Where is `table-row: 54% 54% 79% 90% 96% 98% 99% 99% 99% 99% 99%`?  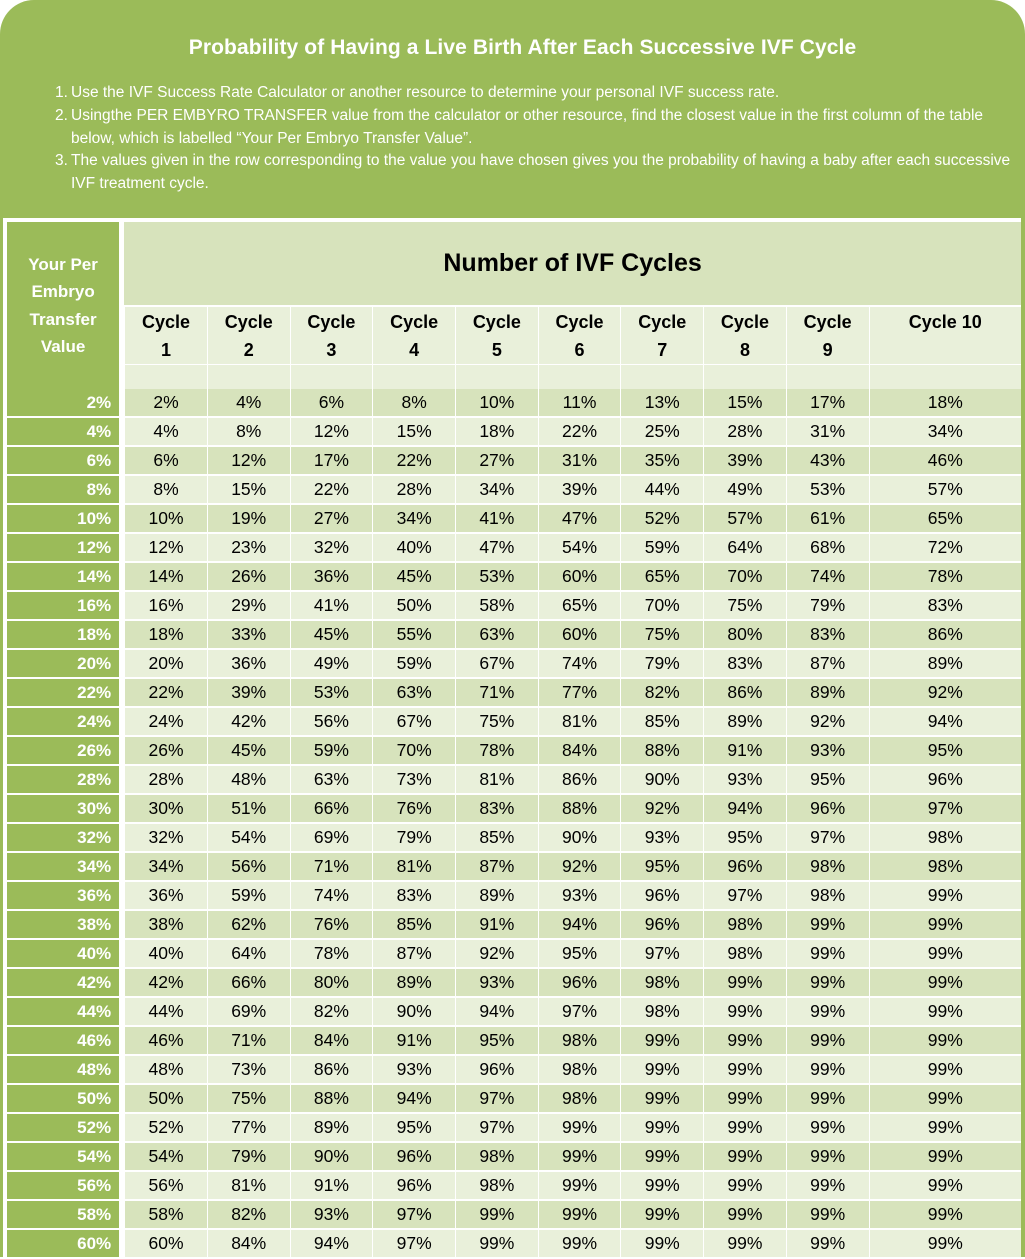
table-row: 54% 54% 79% 90% 96% 98% 99% 99% 99% 99% 99% is located at coordinates (514, 1157).